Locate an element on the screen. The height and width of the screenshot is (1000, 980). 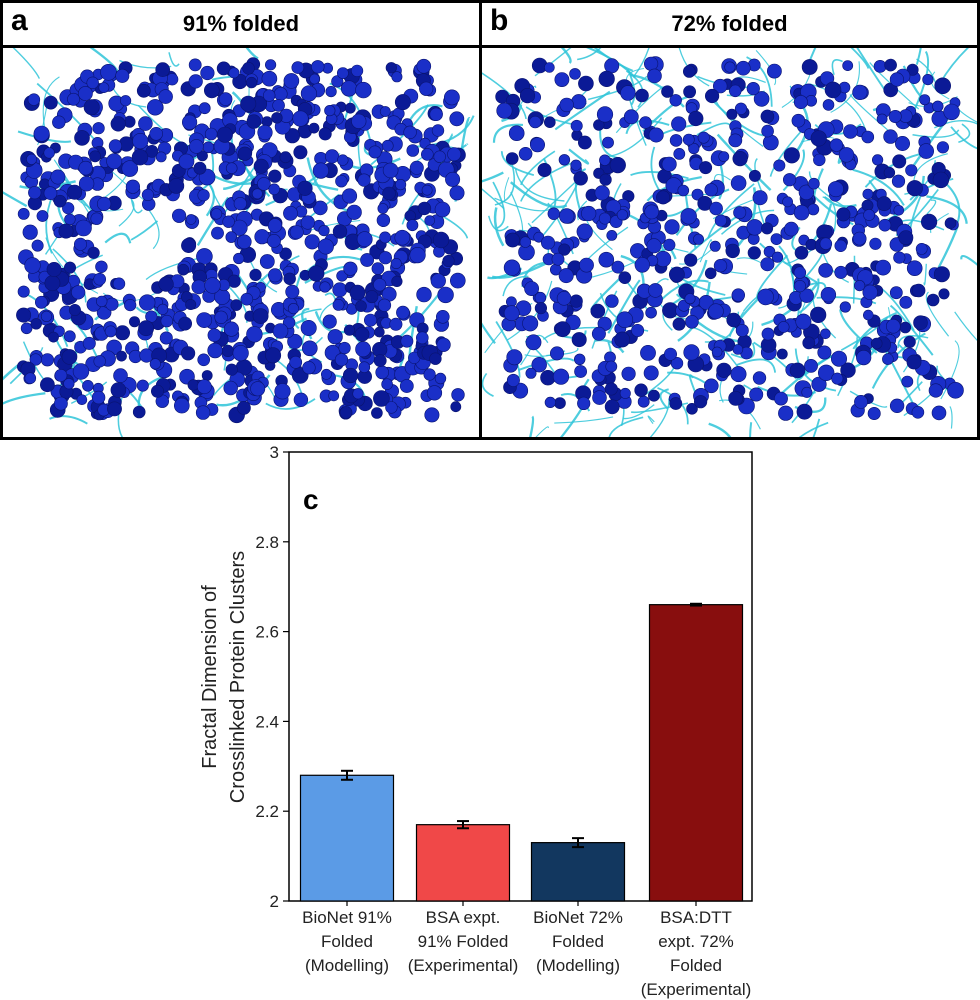
x-tick-label: Folded is located at coordinates (696, 965).